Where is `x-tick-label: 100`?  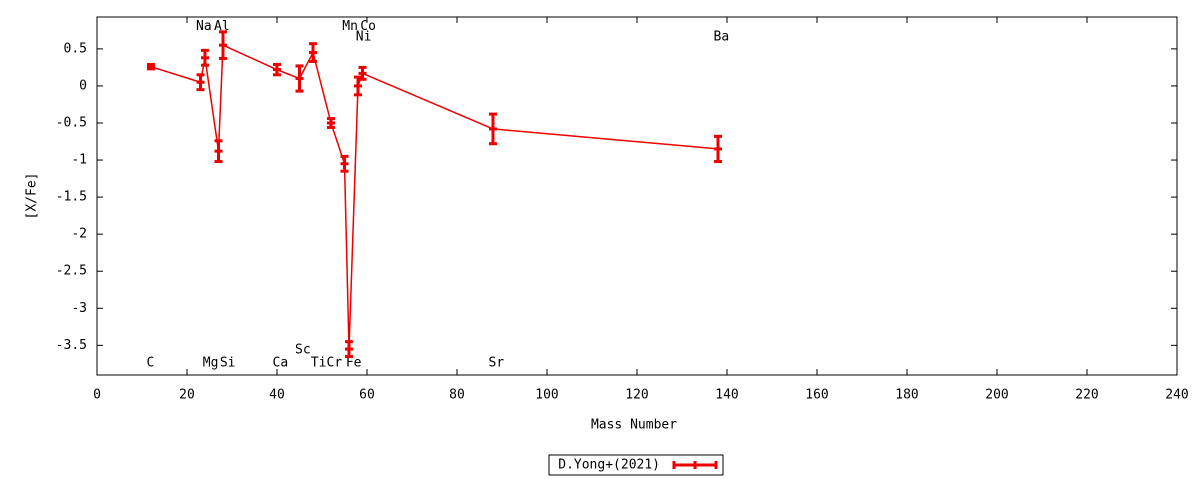
x-tick-label: 100 is located at coordinates (546, 395).